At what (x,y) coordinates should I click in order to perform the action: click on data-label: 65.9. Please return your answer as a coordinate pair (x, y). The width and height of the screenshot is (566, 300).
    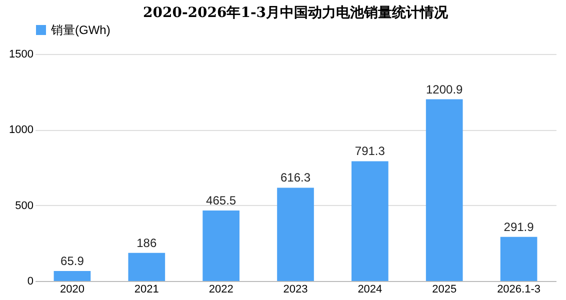
    Looking at the image, I should click on (72, 261).